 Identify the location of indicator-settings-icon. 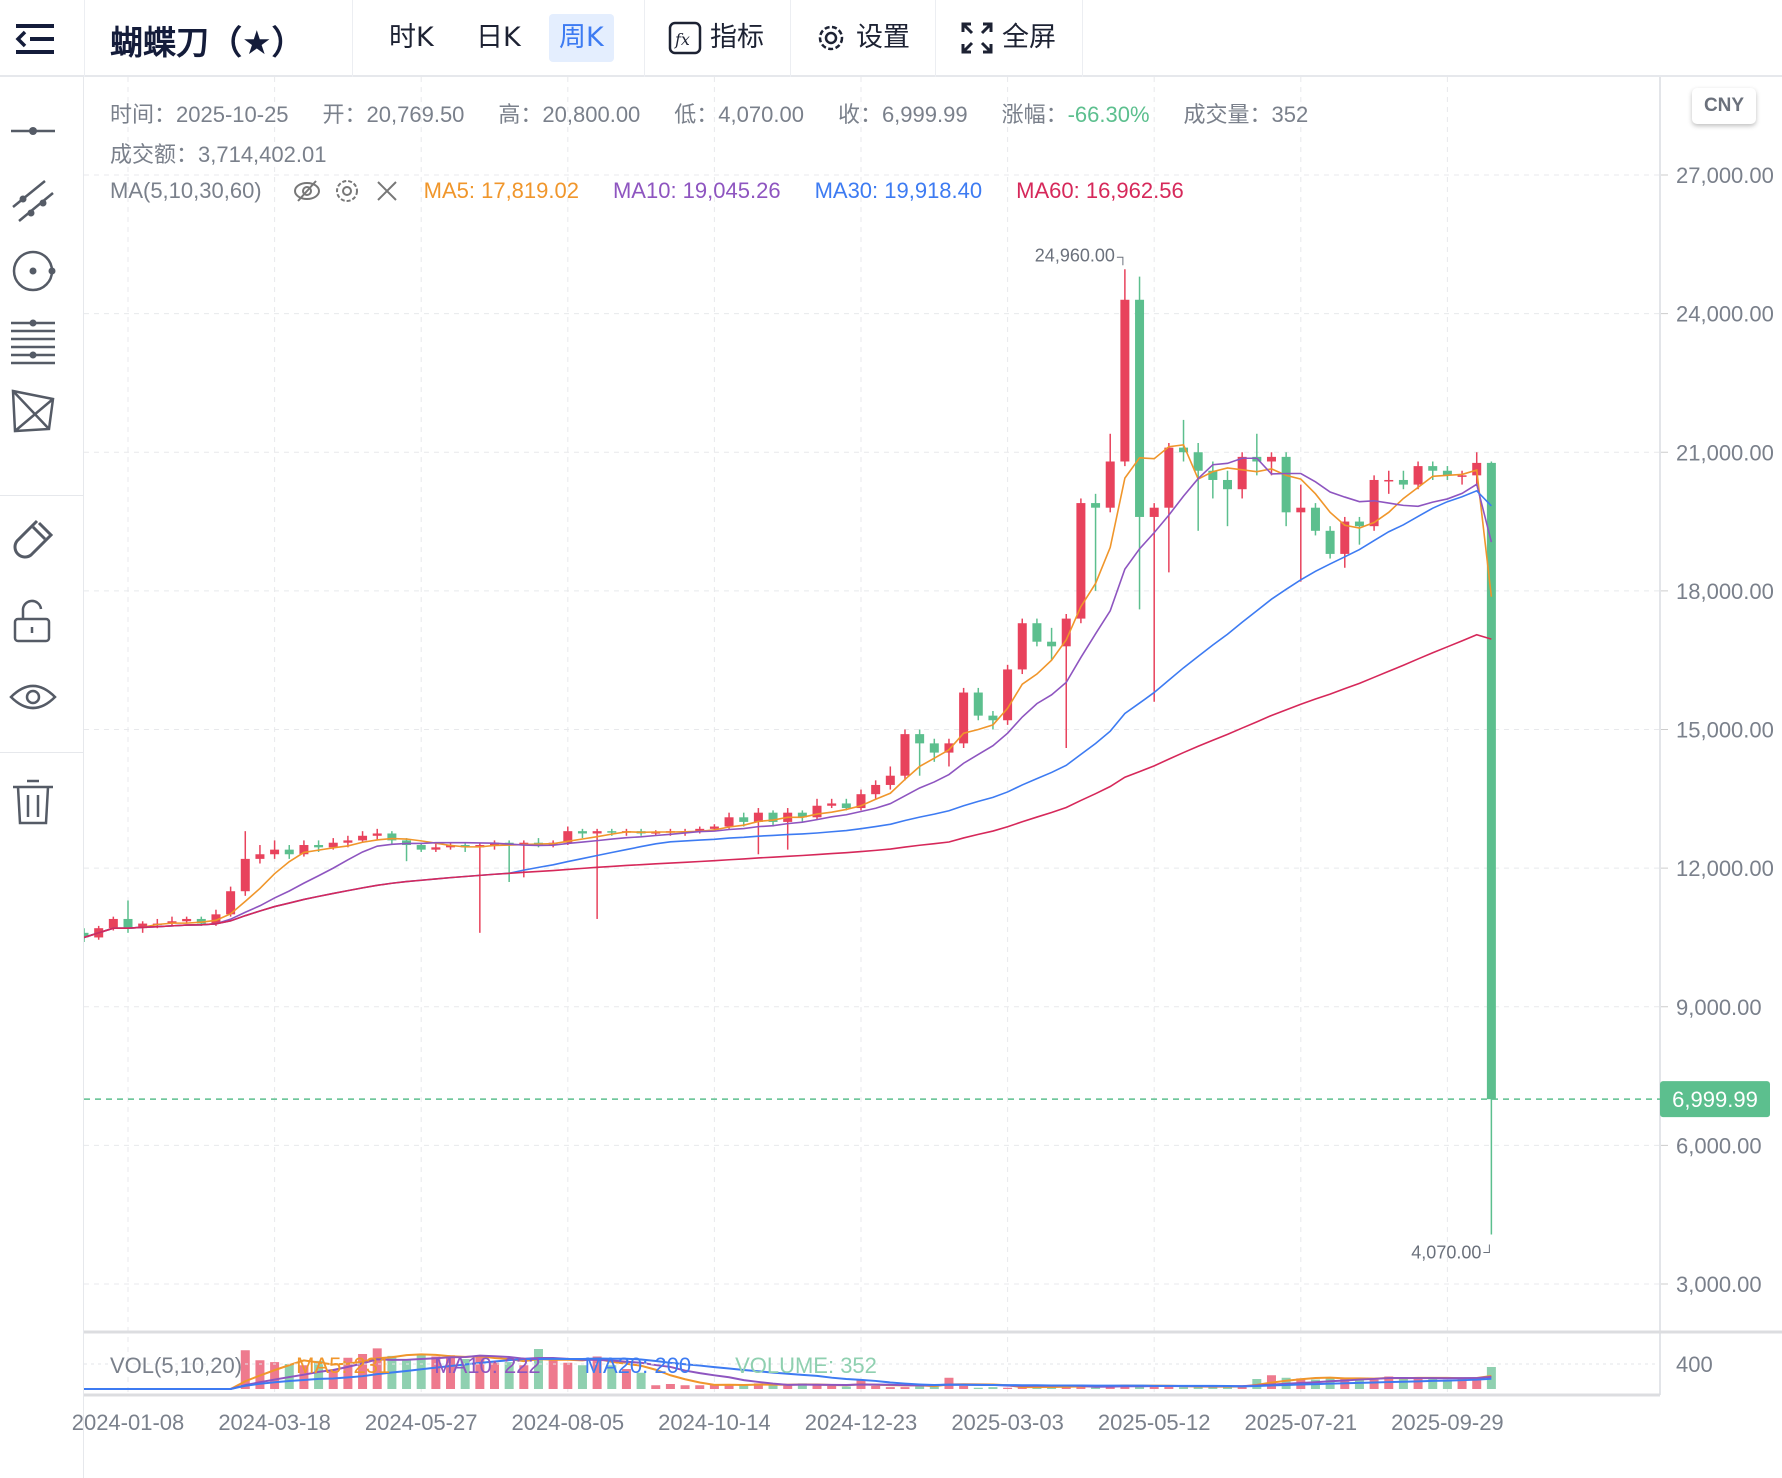
(347, 191).